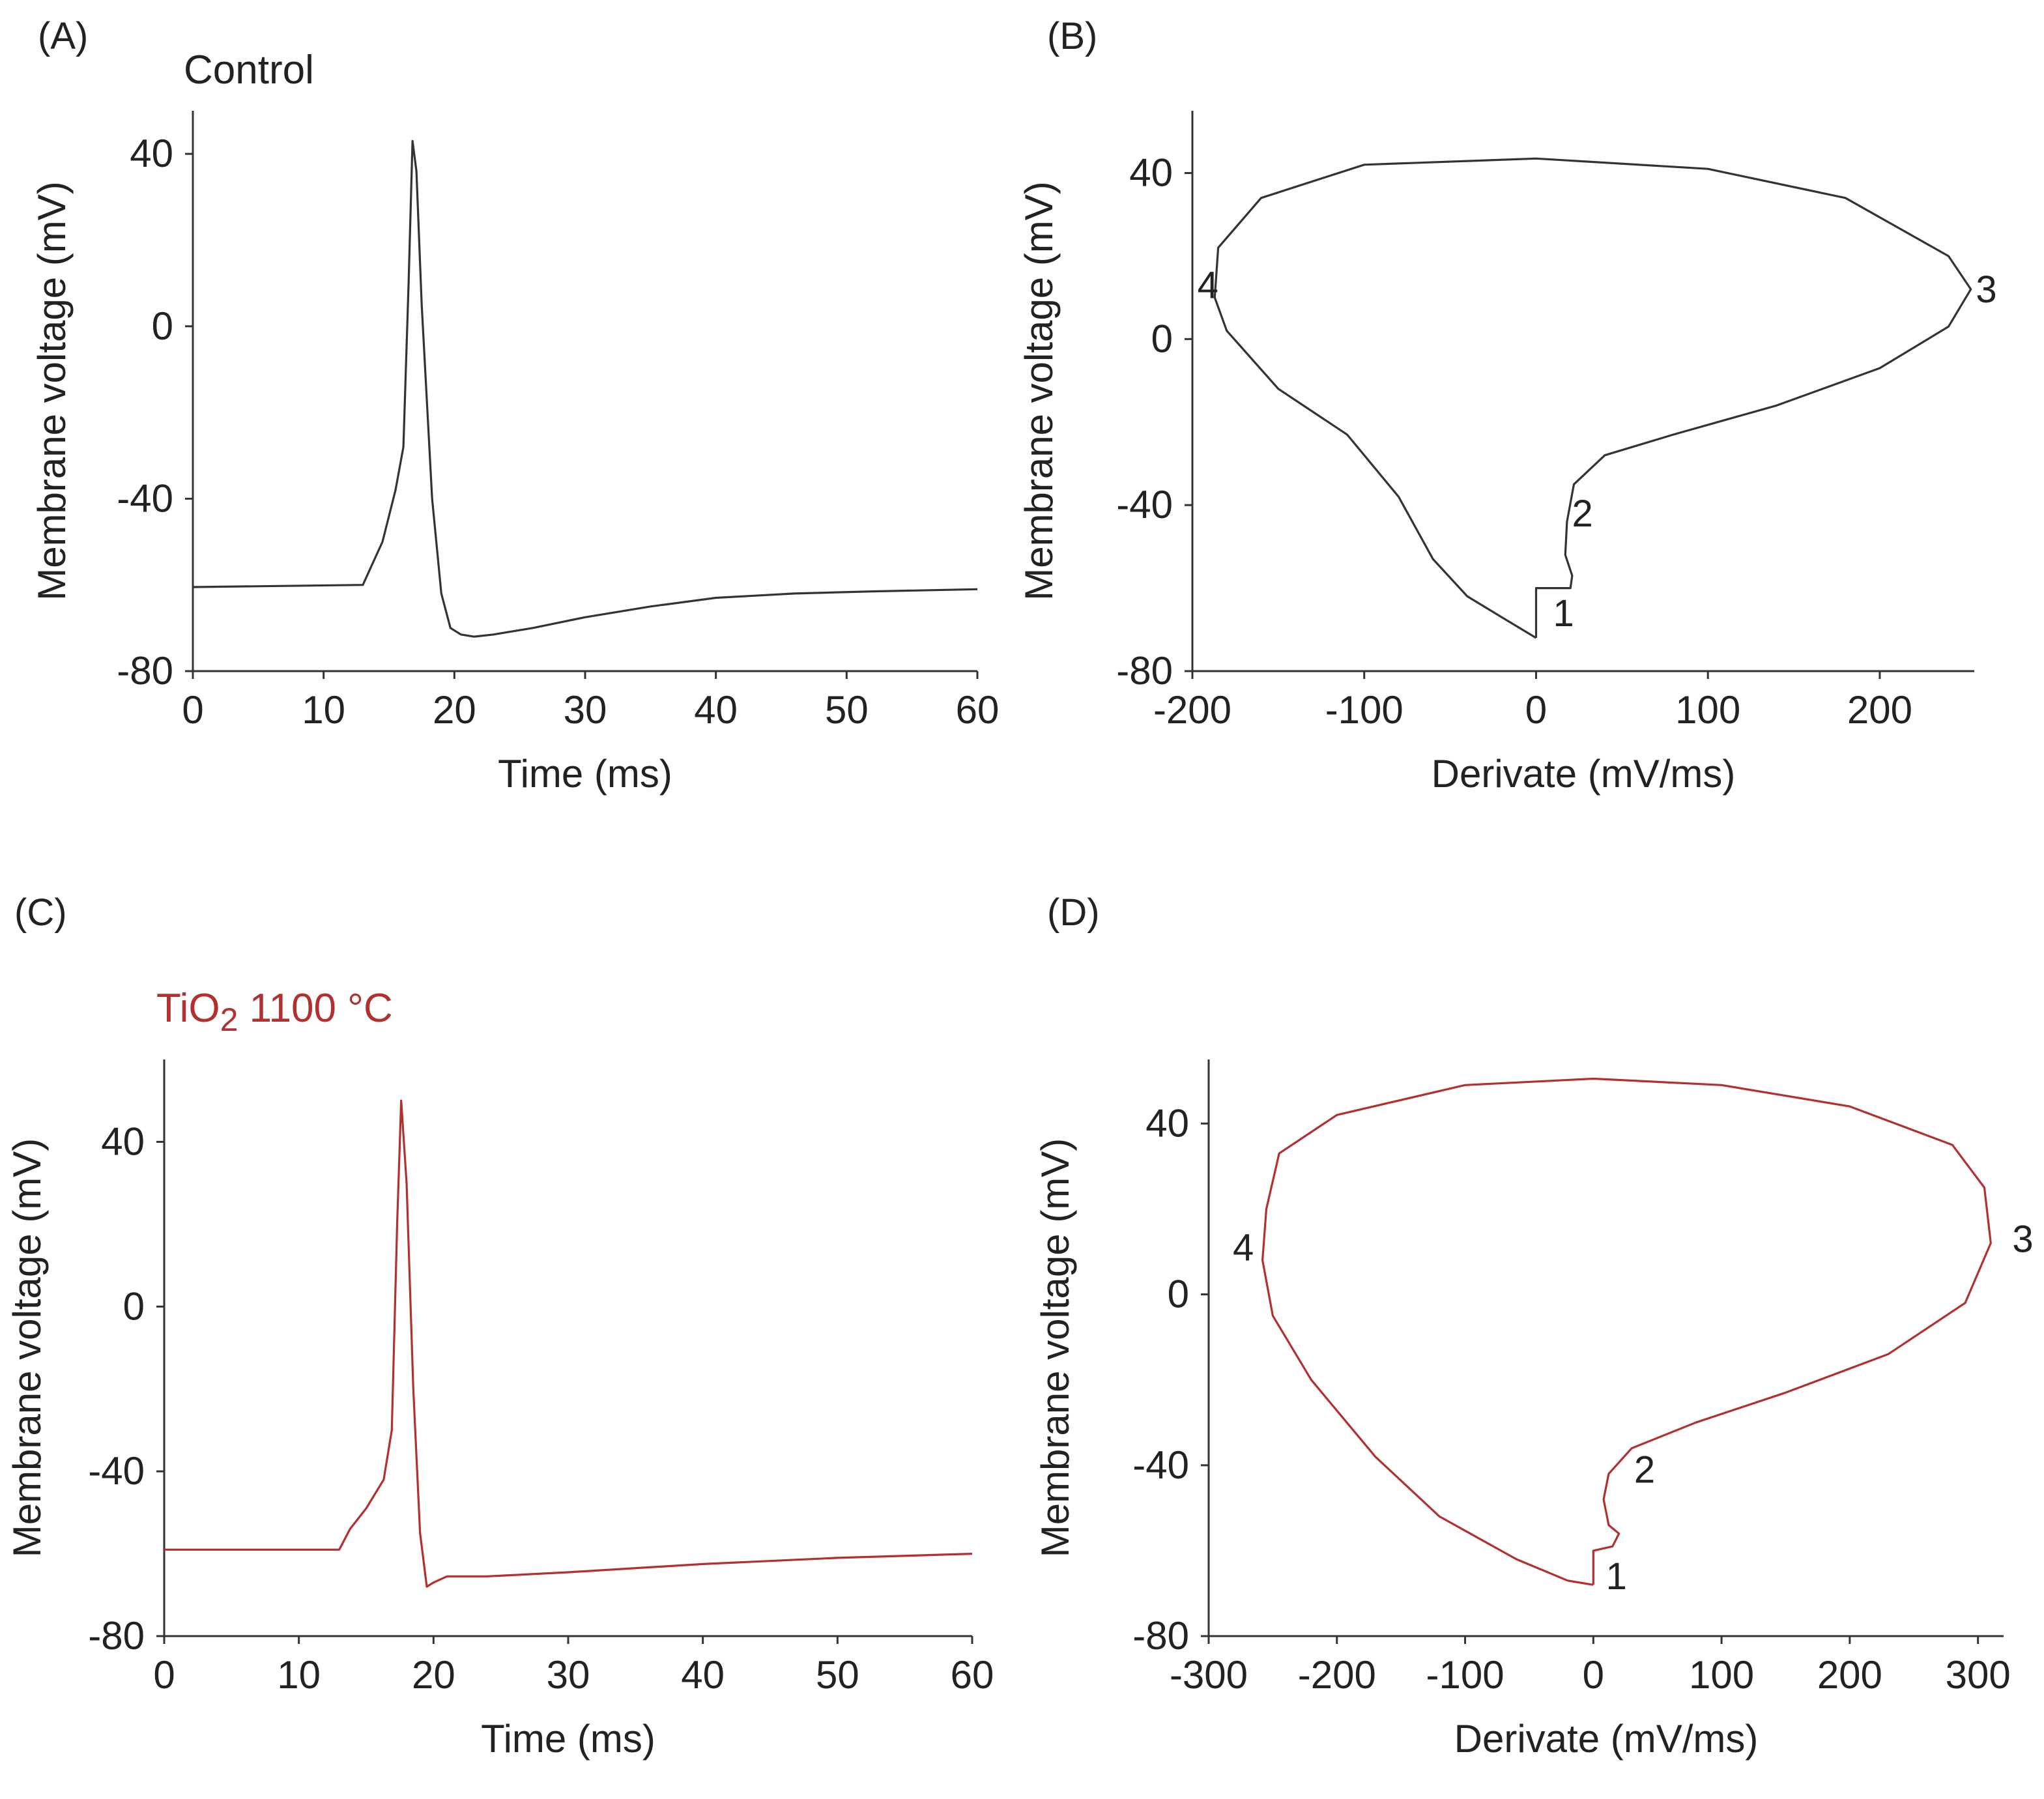 The image size is (2044, 1799). Describe the element at coordinates (274, 1012) in the screenshot. I see `condition-label: TiO2 1100 °C` at that location.